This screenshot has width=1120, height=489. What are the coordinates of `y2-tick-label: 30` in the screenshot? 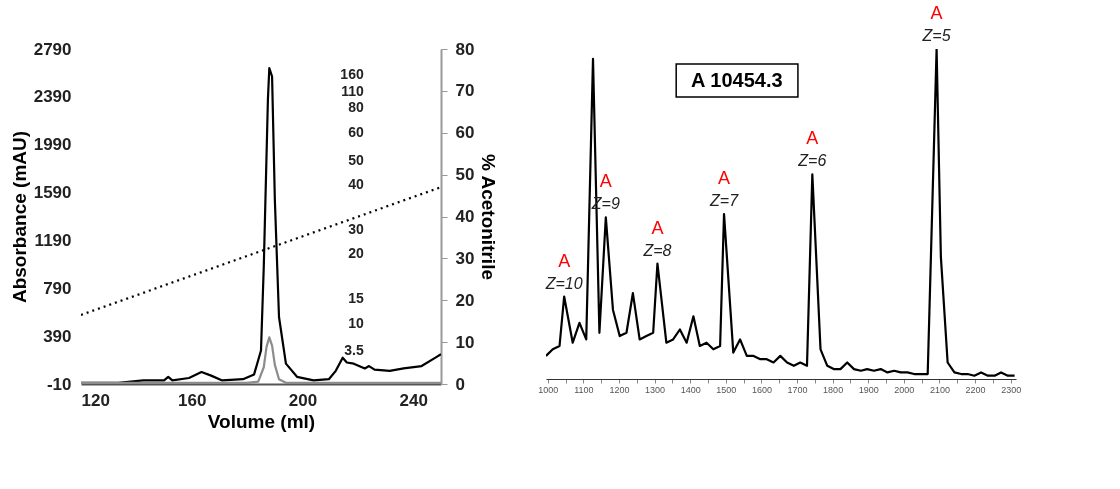 It's located at (465, 258).